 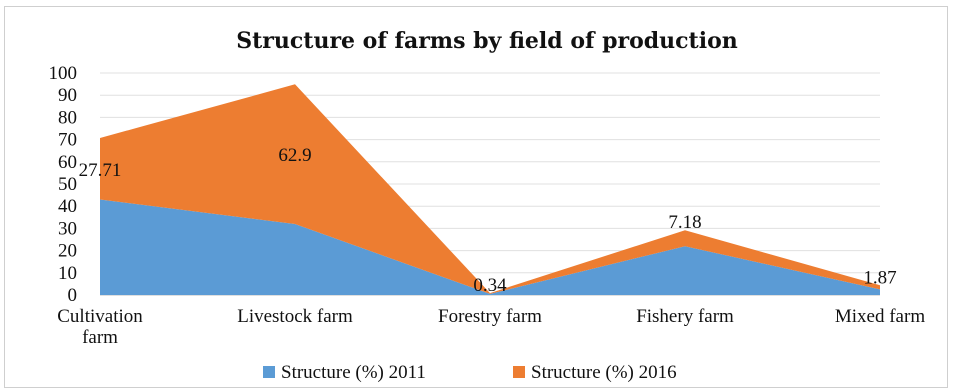 What do you see at coordinates (490, 285) in the screenshot?
I see `data-label: 0.34` at bounding box center [490, 285].